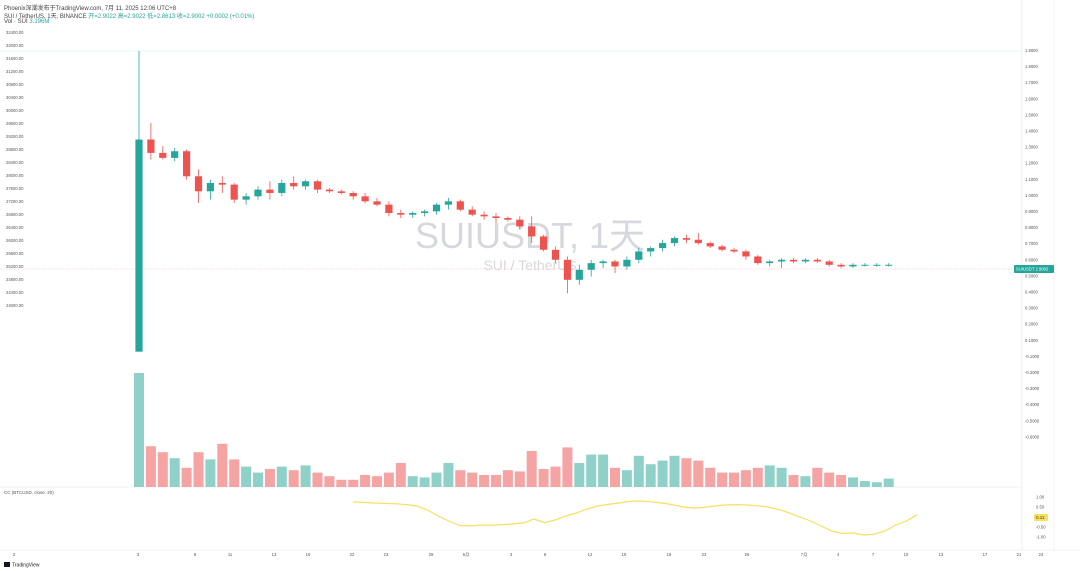  I want to click on price-axis-tick: -0.5000, so click(1032, 420).